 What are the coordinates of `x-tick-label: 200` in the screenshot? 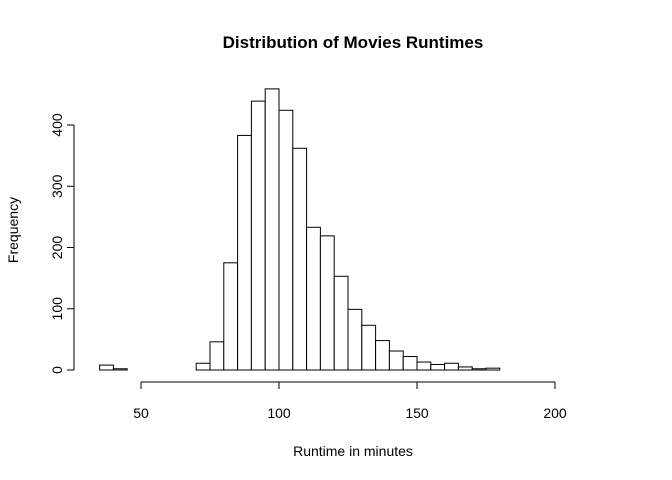 It's located at (555, 413).